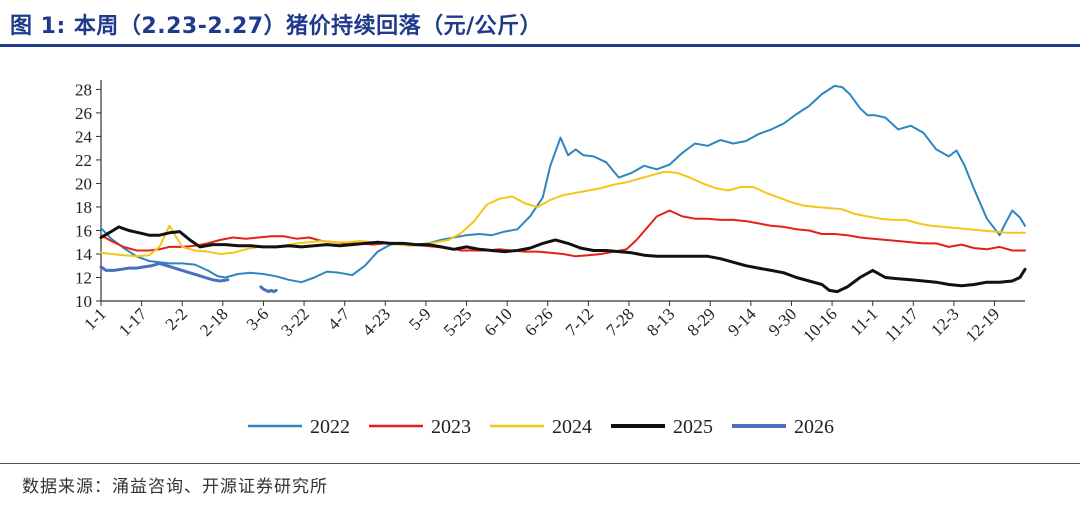  What do you see at coordinates (457, 321) in the screenshot?
I see `x-tick-label: 5-25` at bounding box center [457, 321].